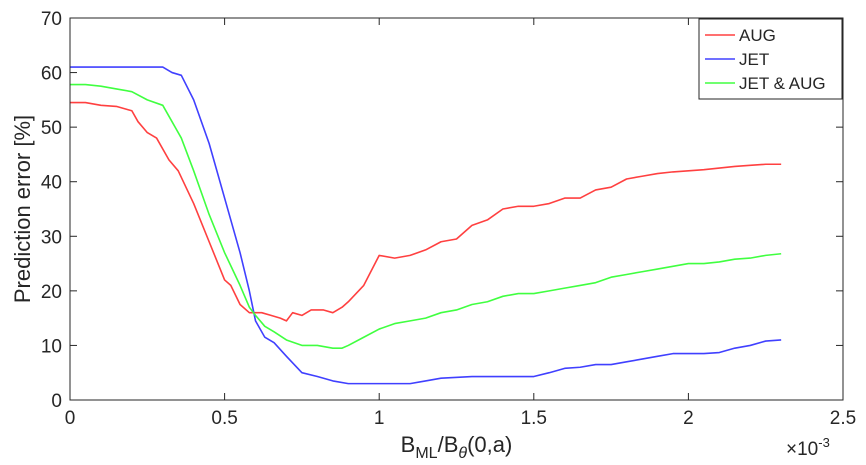 Image resolution: width=866 pixels, height=465 pixels. Describe the element at coordinates (408, 444) in the screenshot. I see `x-axis-label-b1: B` at that location.